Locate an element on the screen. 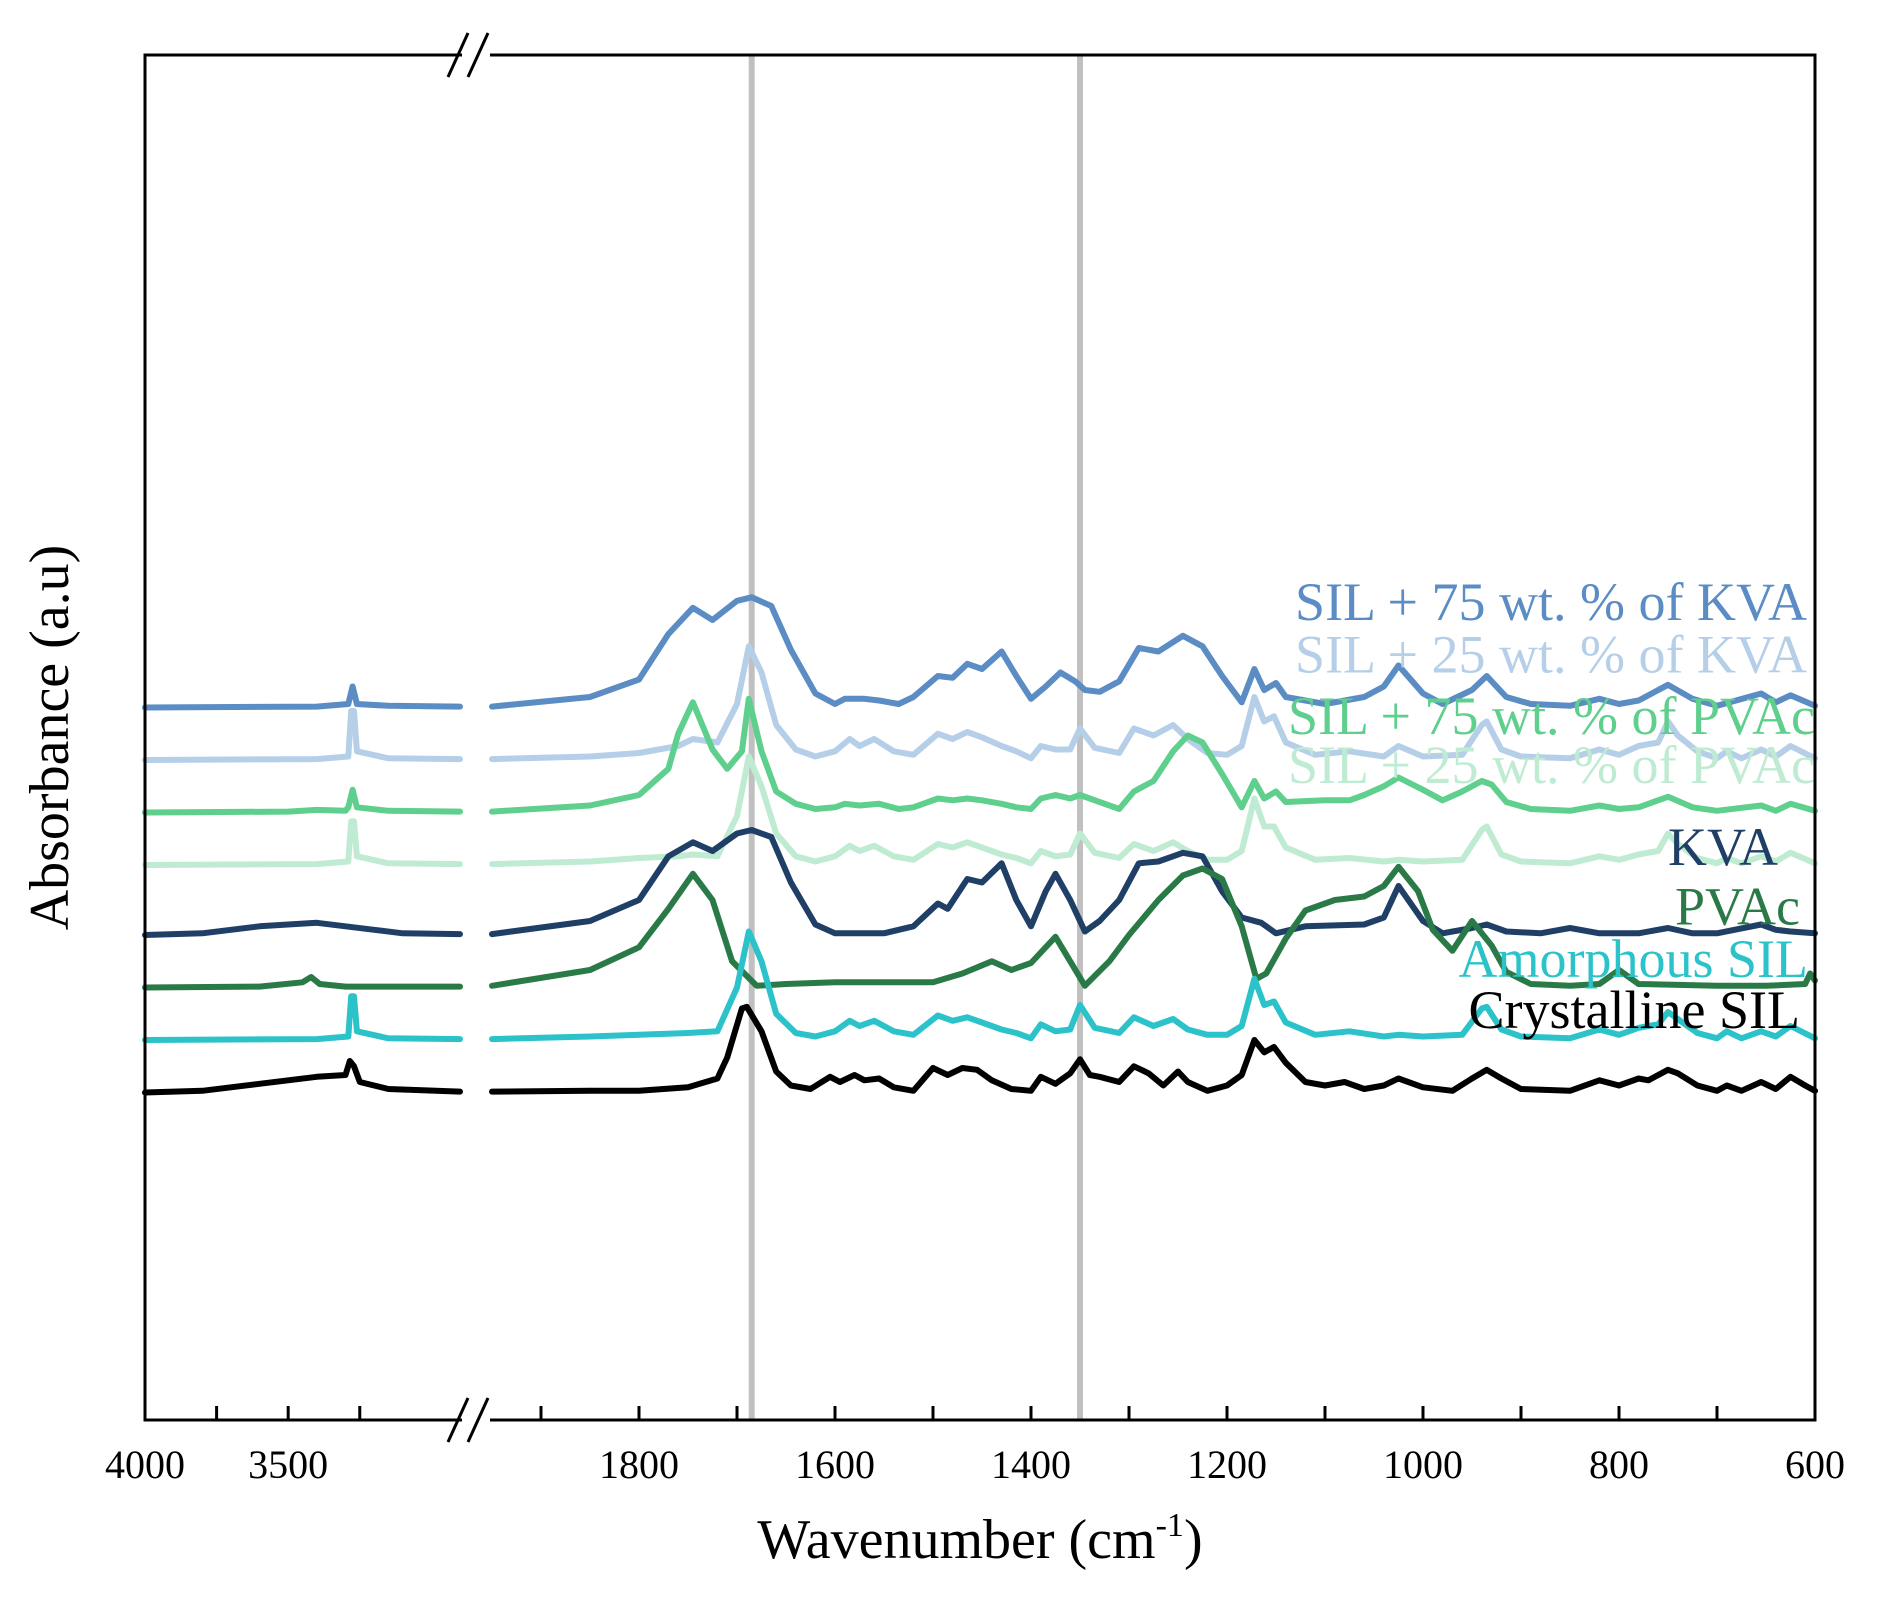 This screenshot has width=1882, height=1612. axis-break-gap-bottom is located at coordinates (476, 1420).